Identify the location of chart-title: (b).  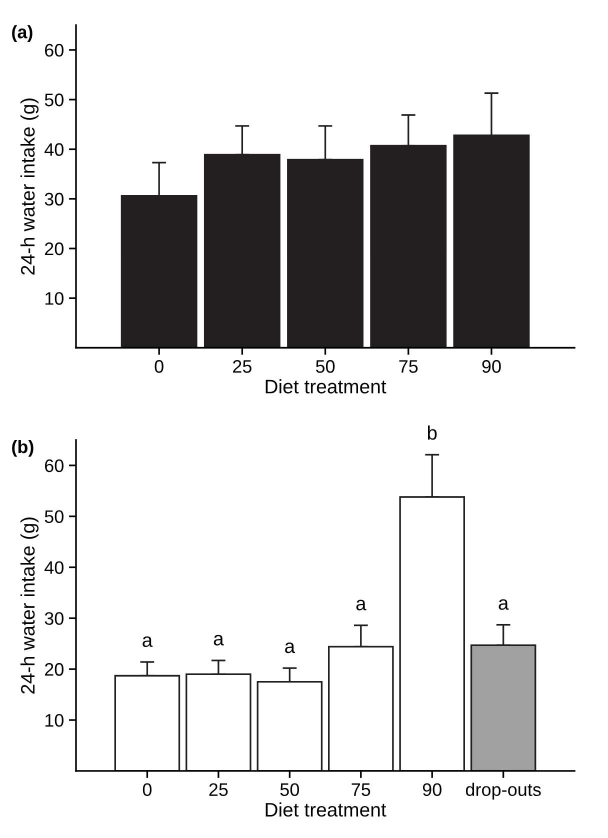
(23, 448).